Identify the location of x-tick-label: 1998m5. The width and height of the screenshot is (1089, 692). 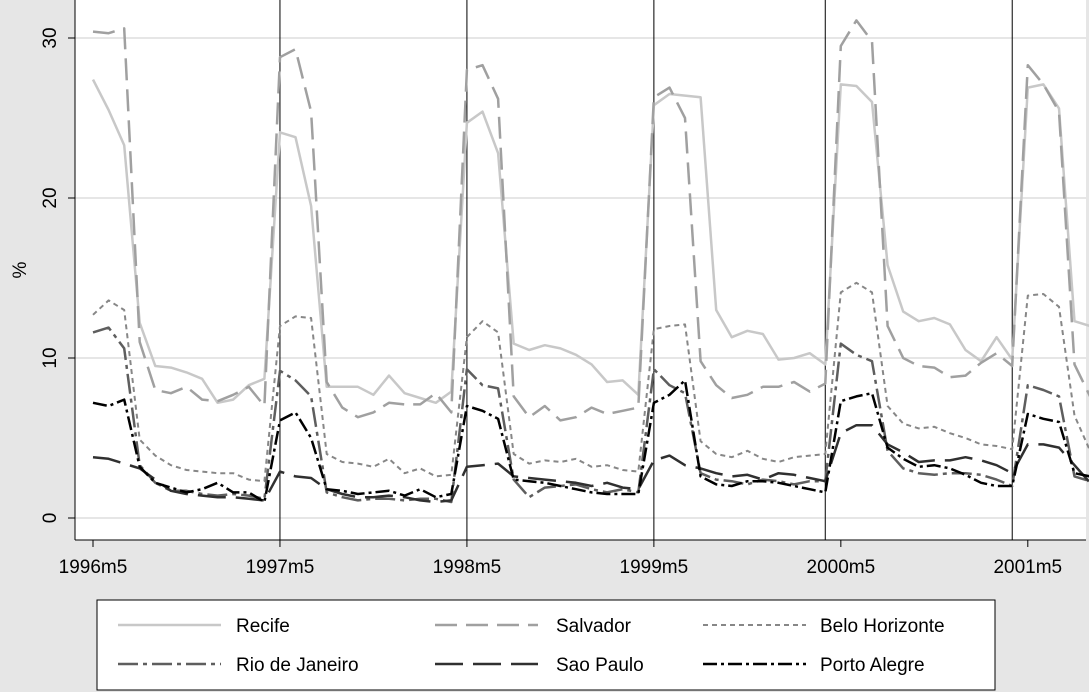
(467, 567).